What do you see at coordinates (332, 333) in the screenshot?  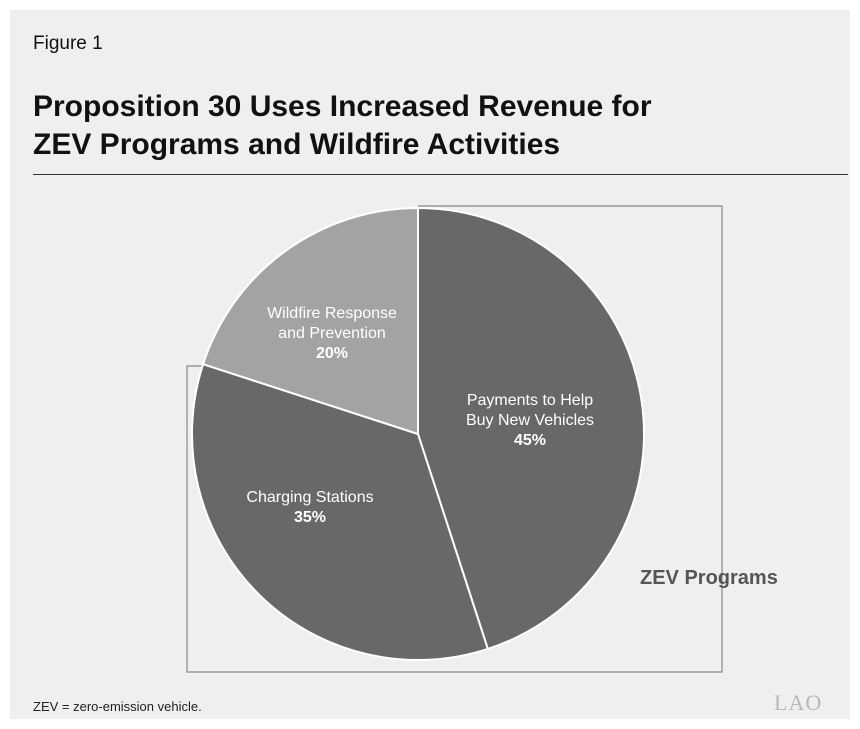 I see `pie-slice-2-label-line-1: and Prevention` at bounding box center [332, 333].